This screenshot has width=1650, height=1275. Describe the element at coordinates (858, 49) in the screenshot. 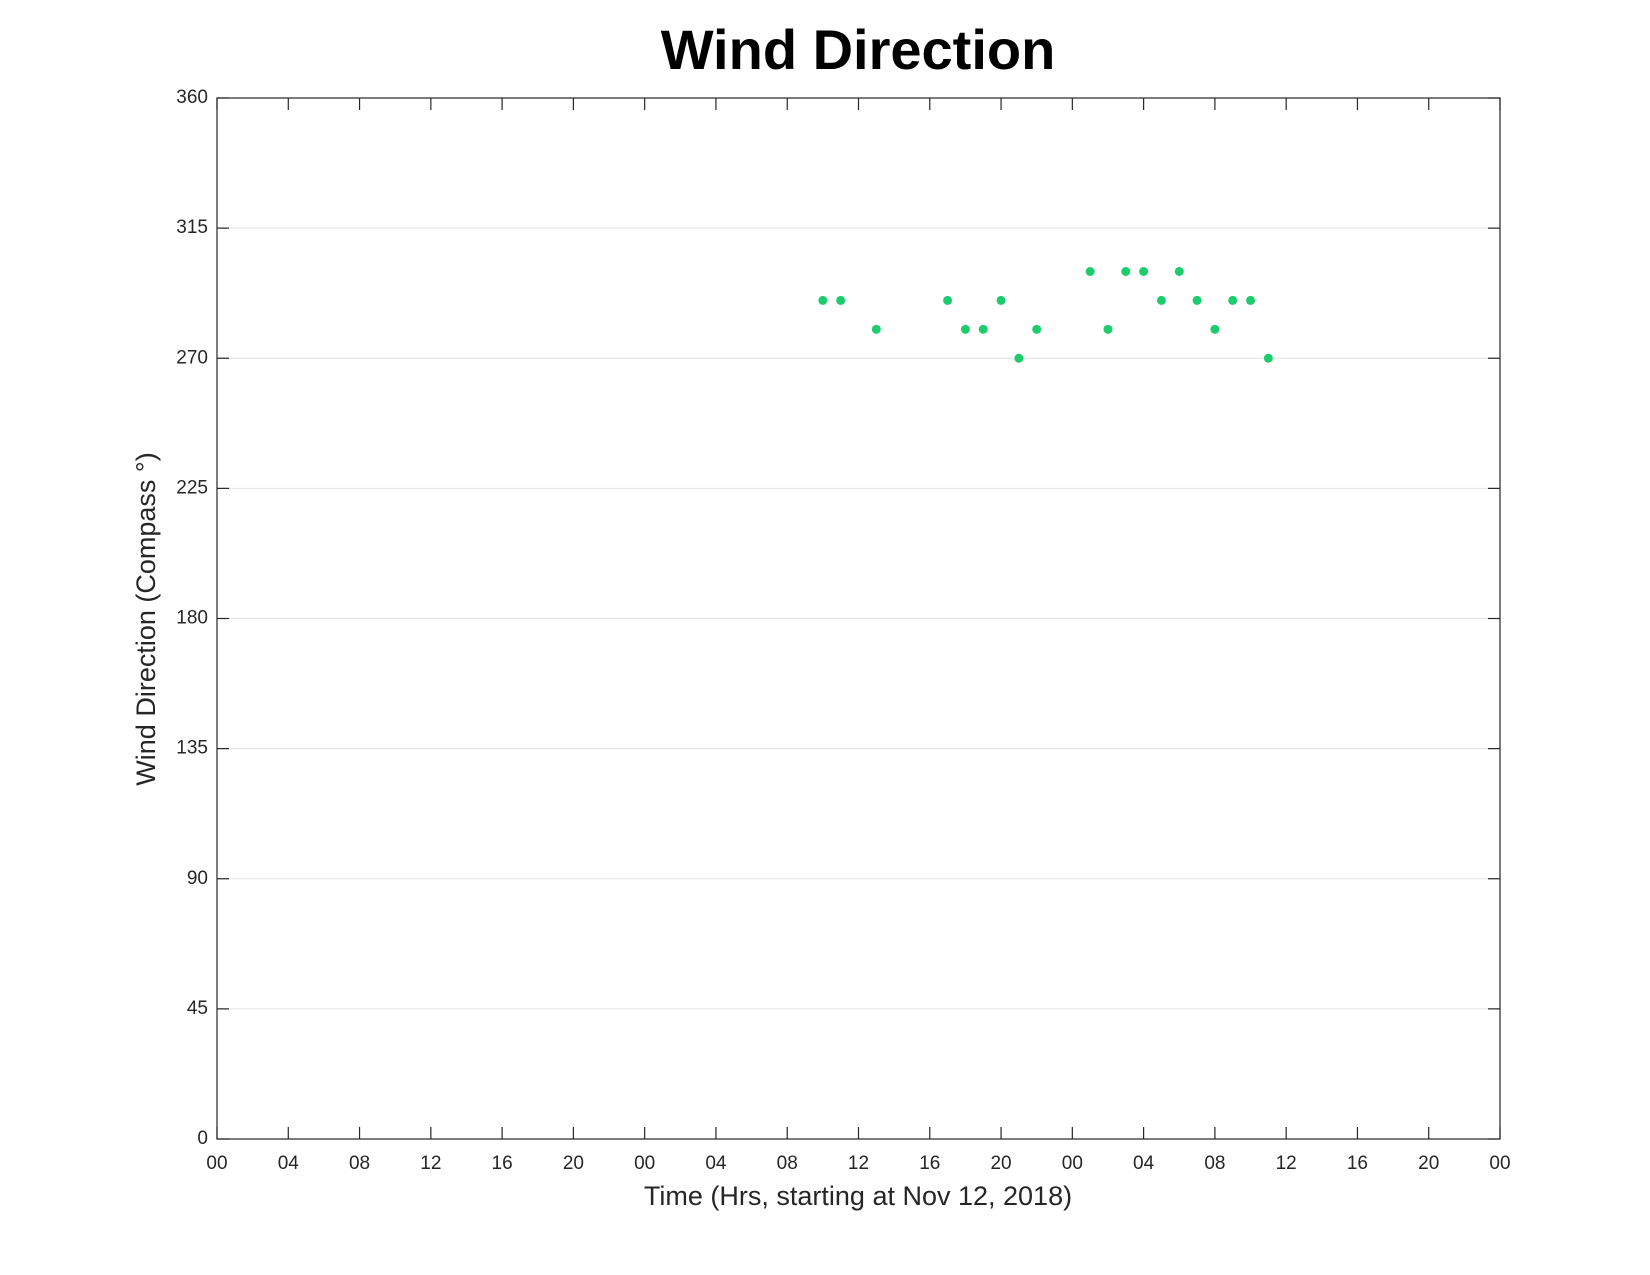

I see `chart-title: Wind Direction` at that location.